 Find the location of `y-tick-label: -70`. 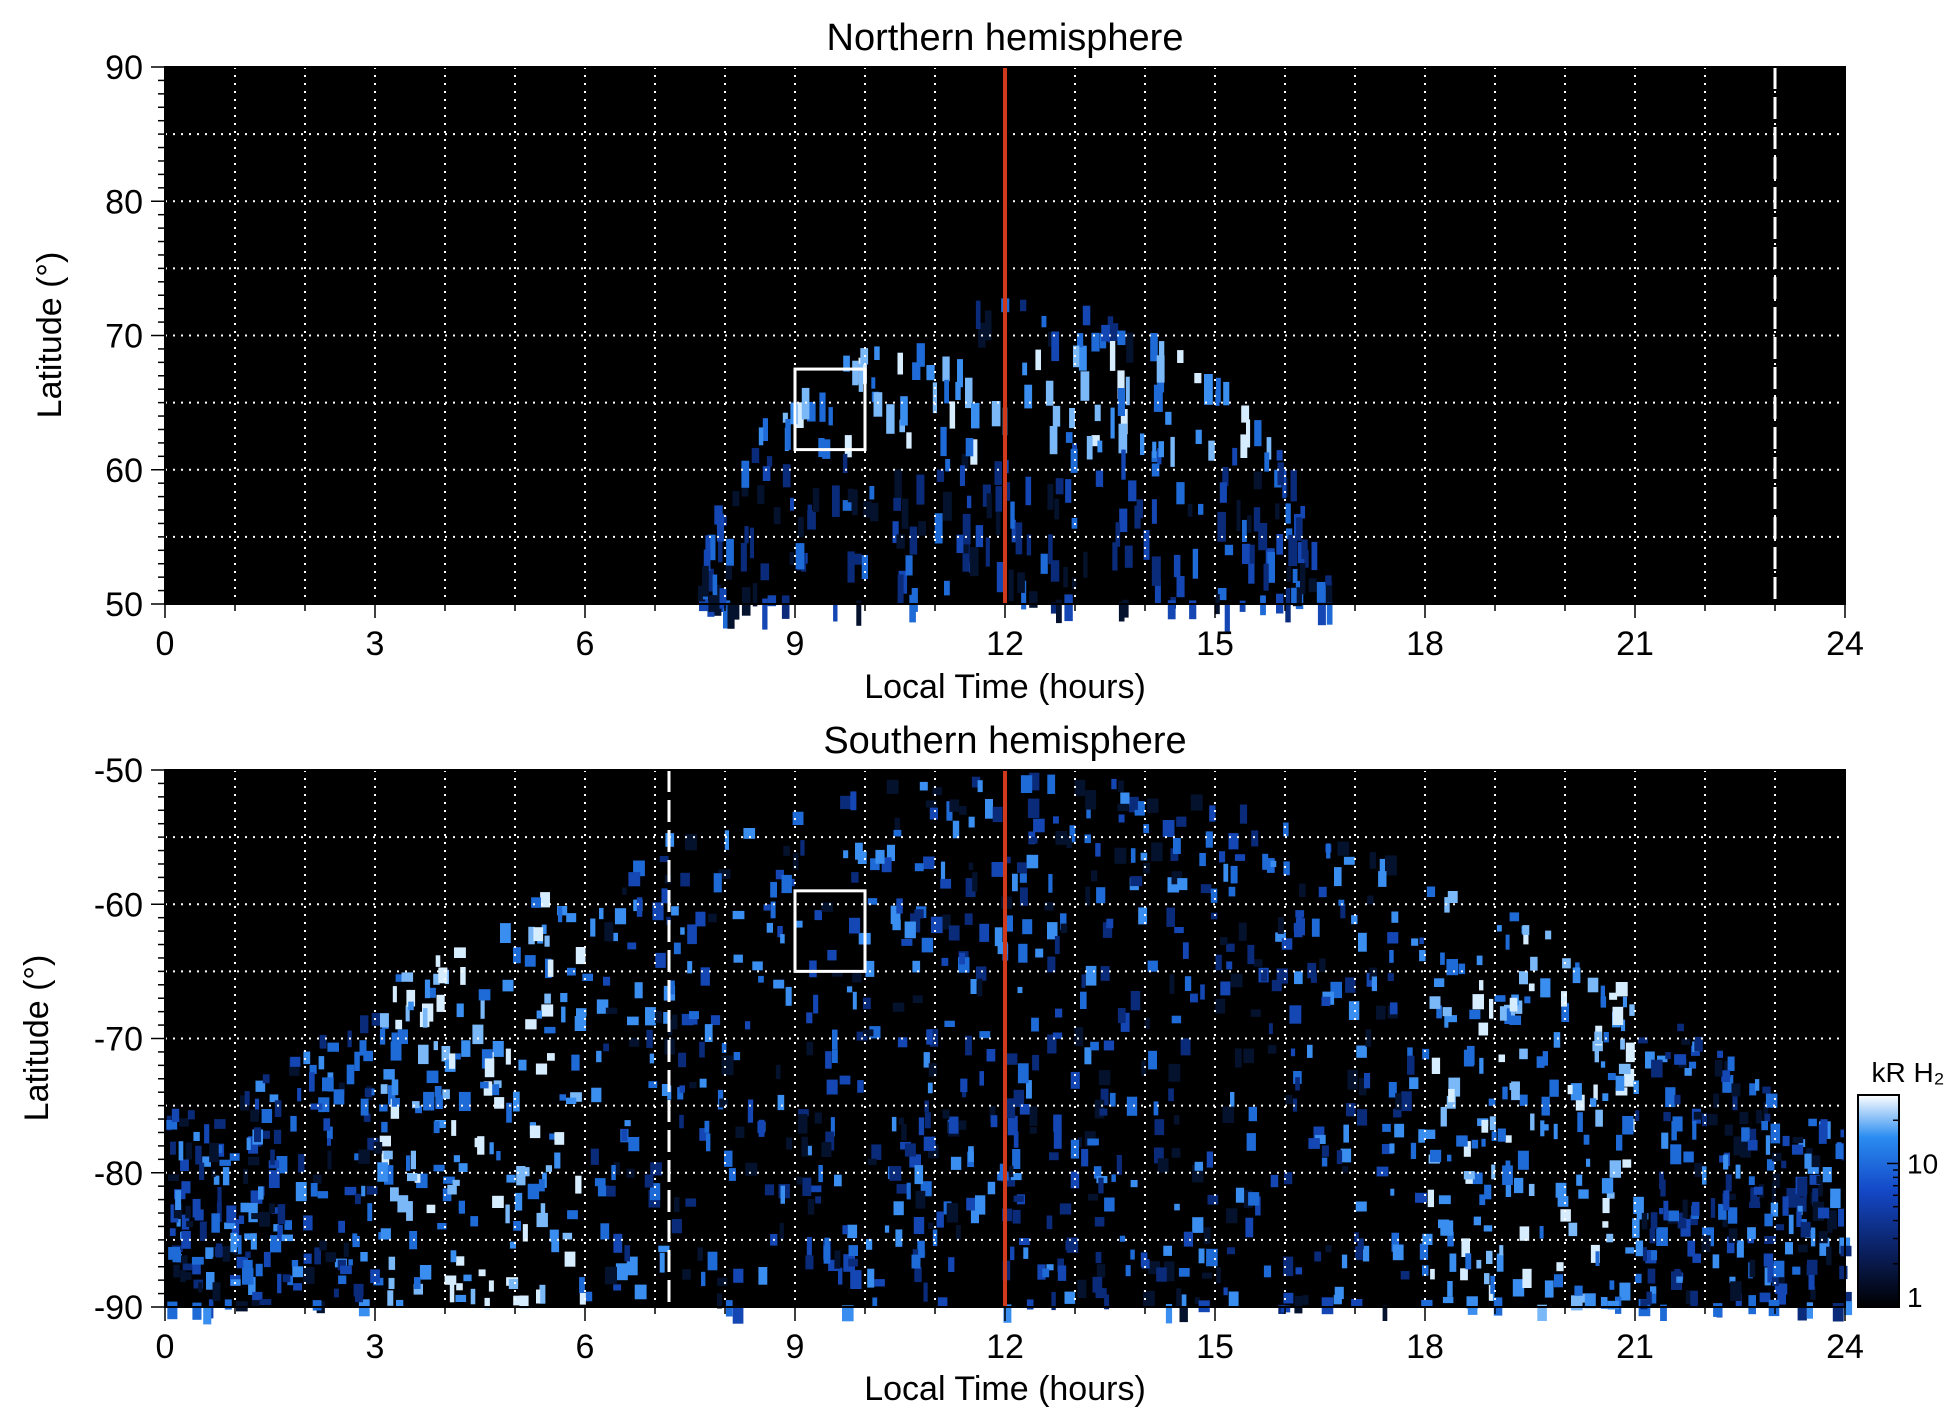

y-tick-label: -70 is located at coordinates (118, 1040).